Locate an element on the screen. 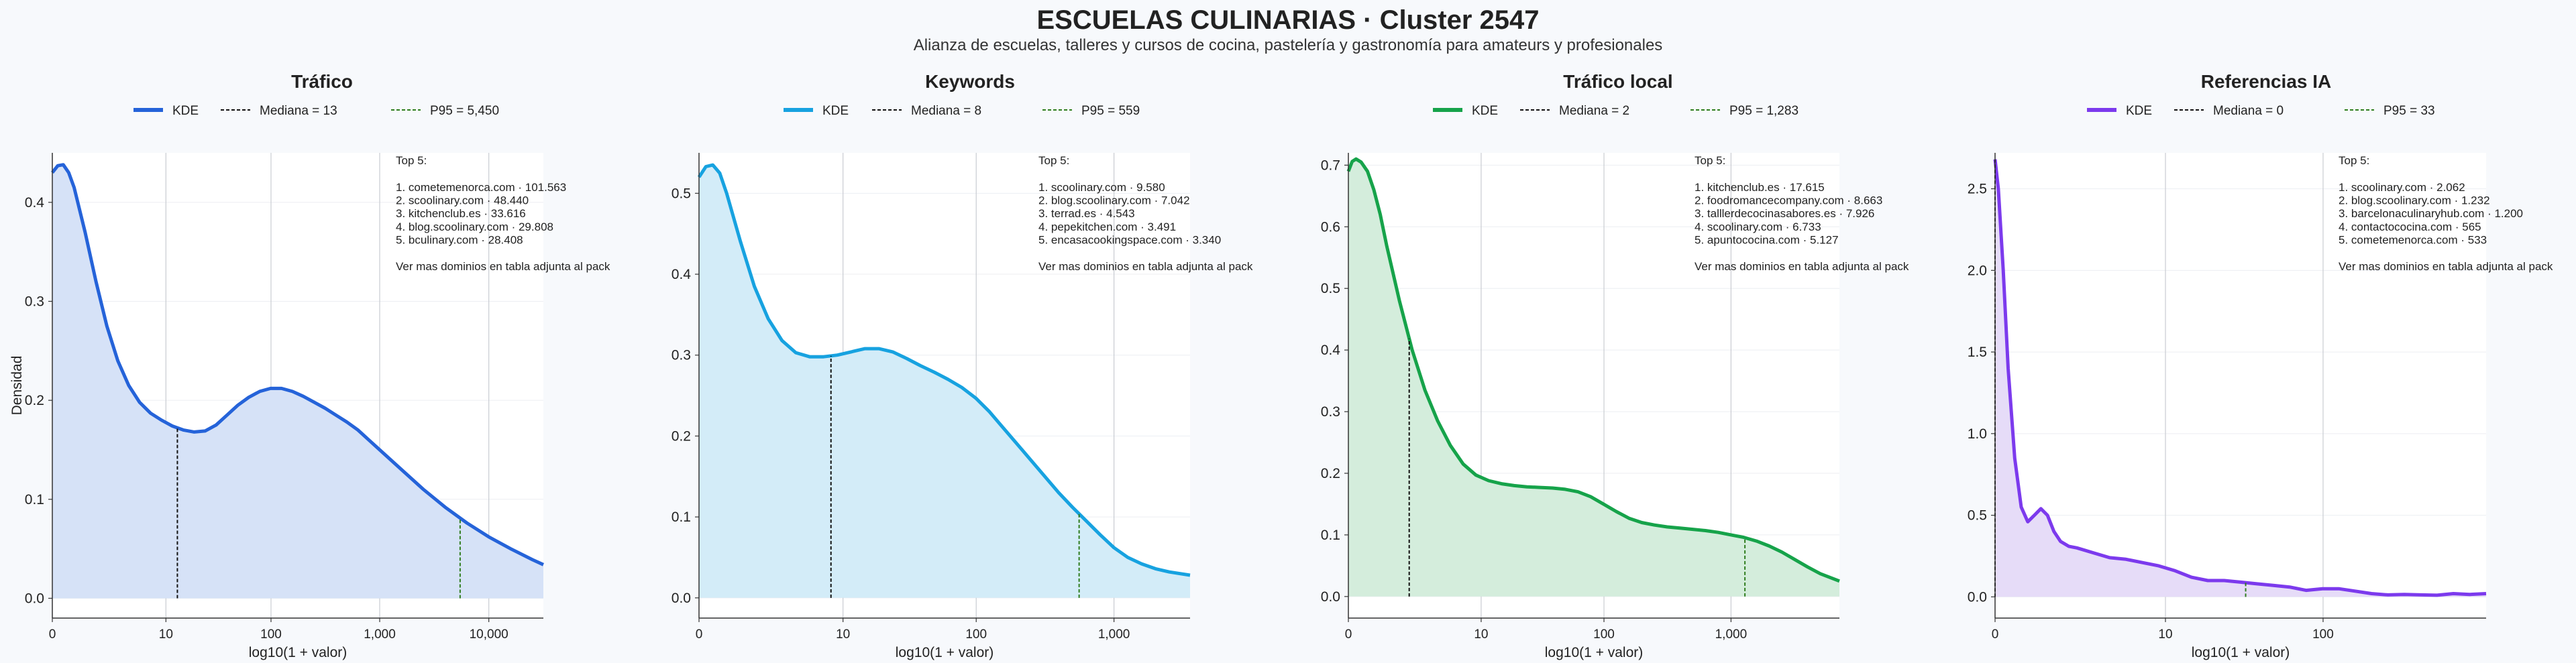 The width and height of the screenshot is (2576, 663). annotation-line: 1. scoolinary.com · 2.062 is located at coordinates (2402, 188).